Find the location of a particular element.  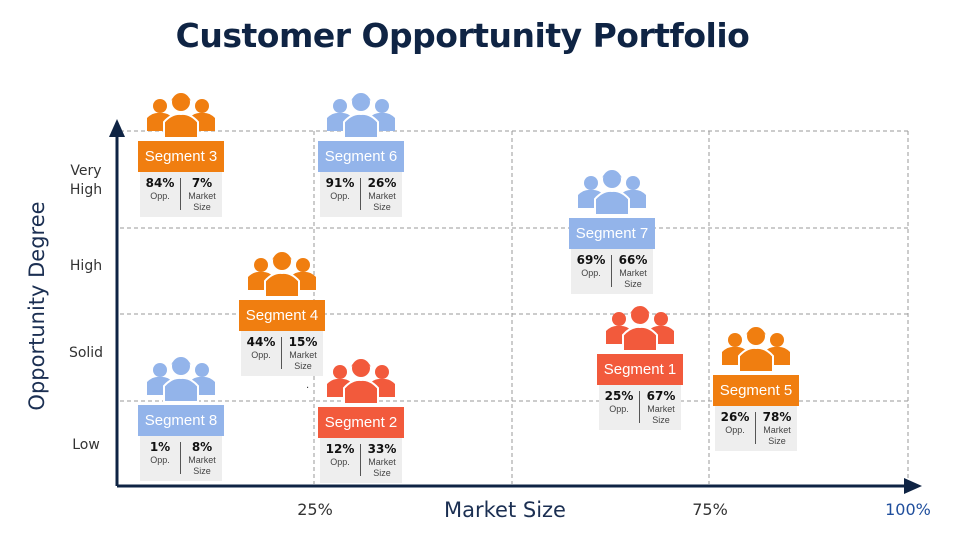

y-axis-label: Opportunity Degree is located at coordinates (37, 306).